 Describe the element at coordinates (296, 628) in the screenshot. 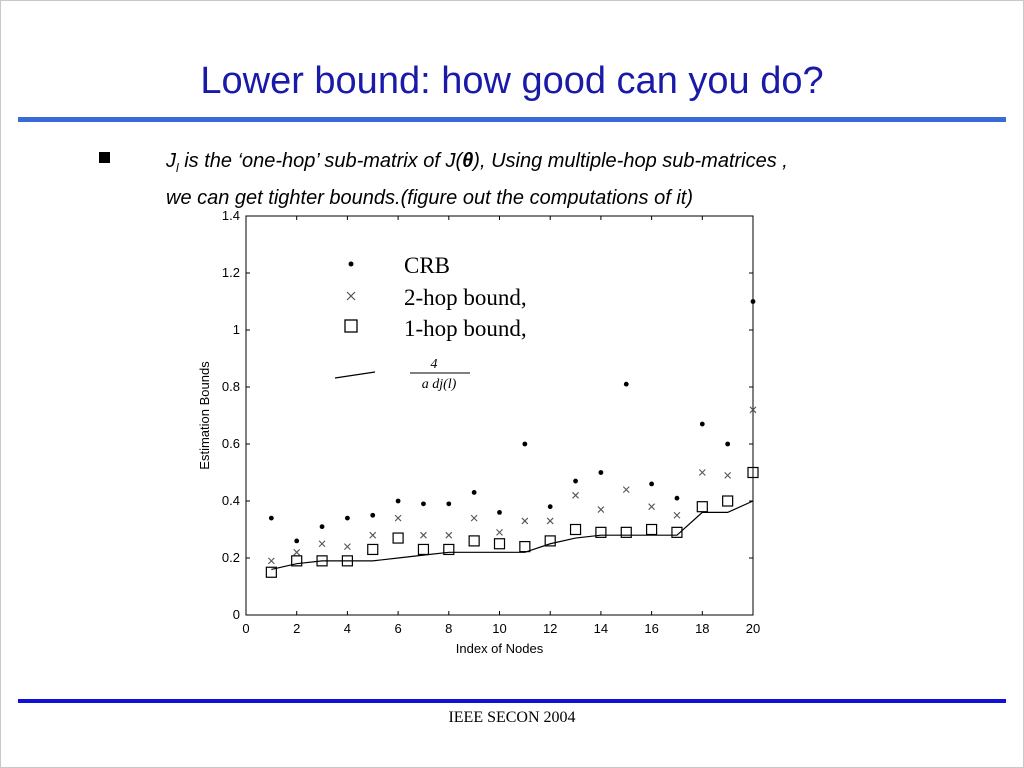

I see `x-tick-label: 2` at that location.